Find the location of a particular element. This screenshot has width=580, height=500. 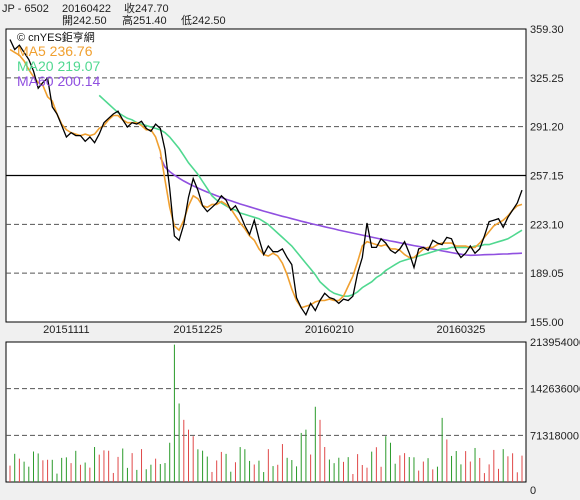

legend-item: MA60 200.14 is located at coordinates (58, 81).